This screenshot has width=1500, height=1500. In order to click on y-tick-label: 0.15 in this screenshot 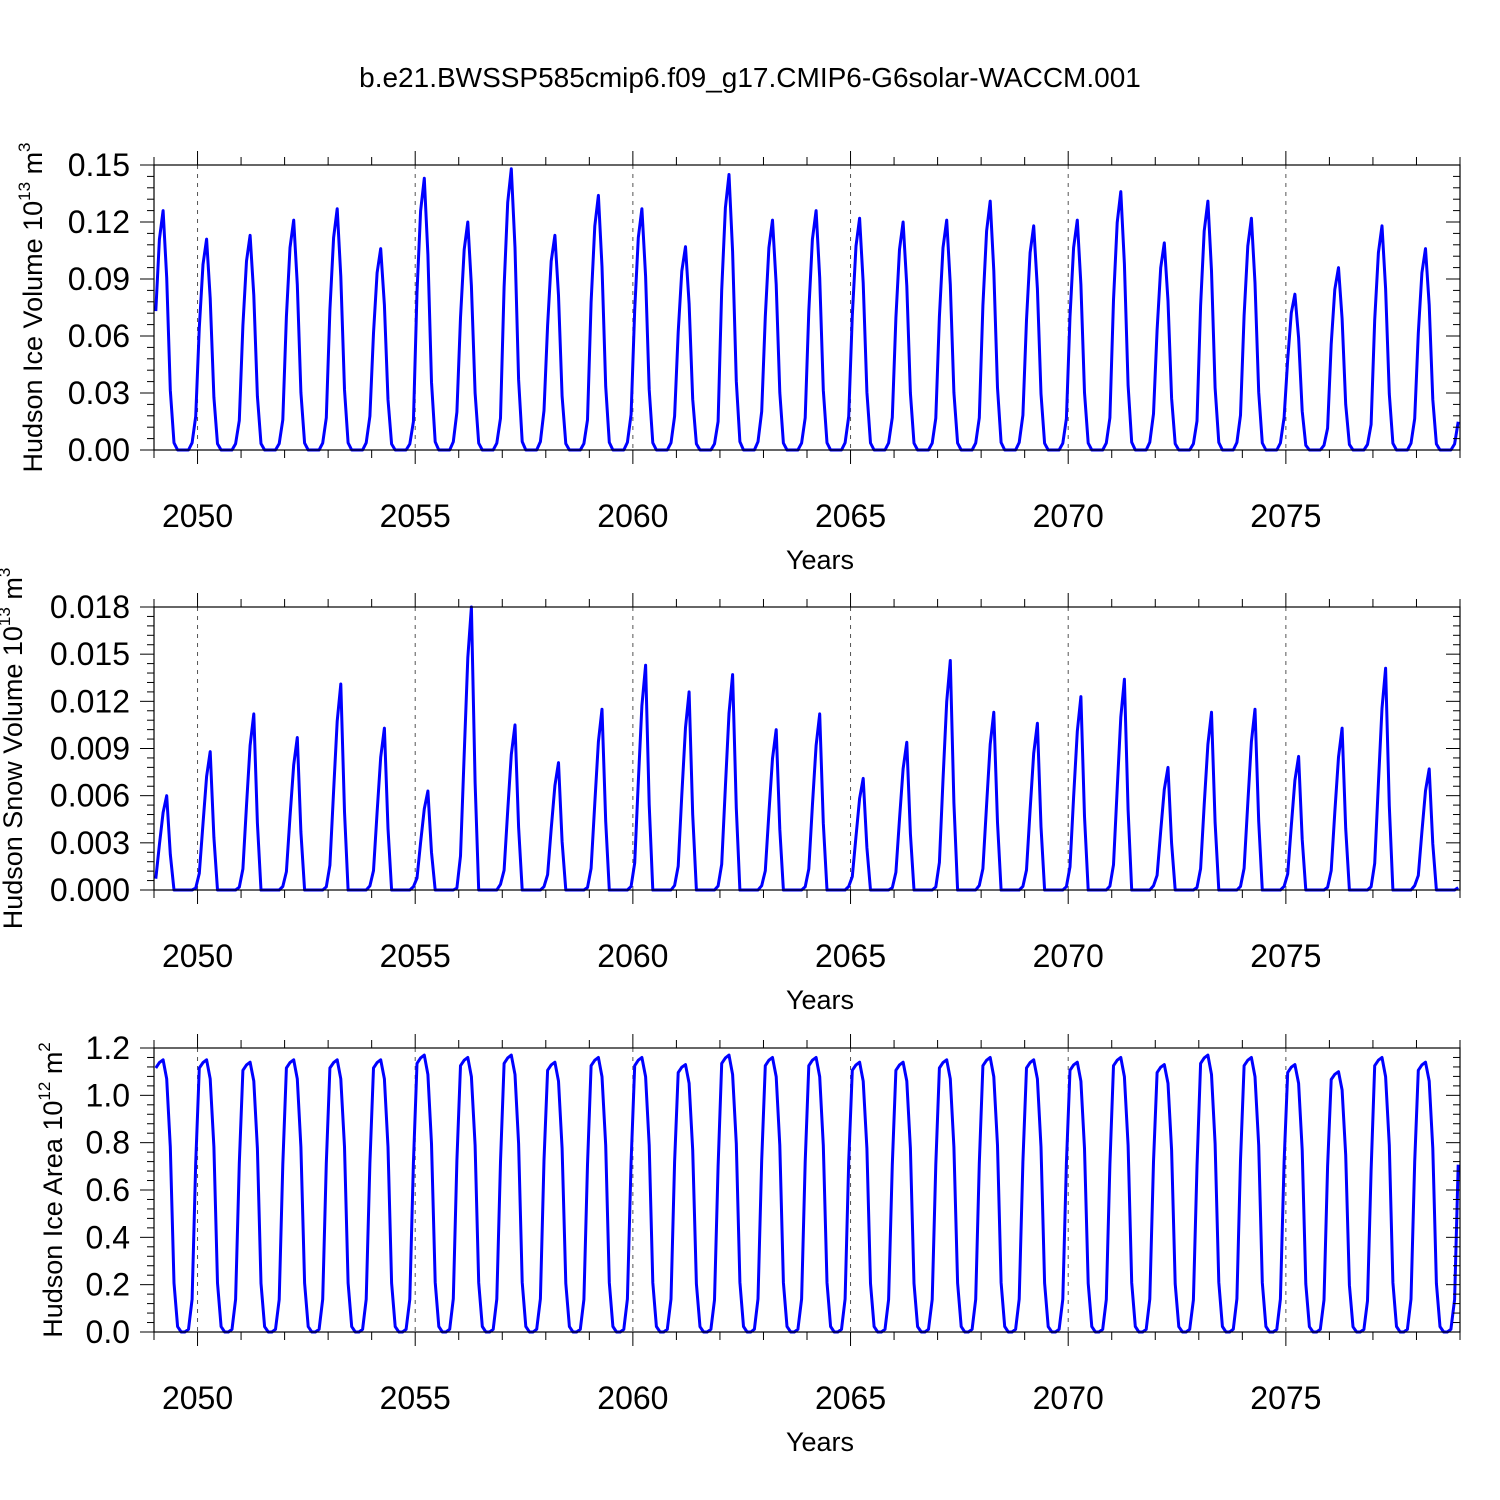, I will do `click(99, 165)`.